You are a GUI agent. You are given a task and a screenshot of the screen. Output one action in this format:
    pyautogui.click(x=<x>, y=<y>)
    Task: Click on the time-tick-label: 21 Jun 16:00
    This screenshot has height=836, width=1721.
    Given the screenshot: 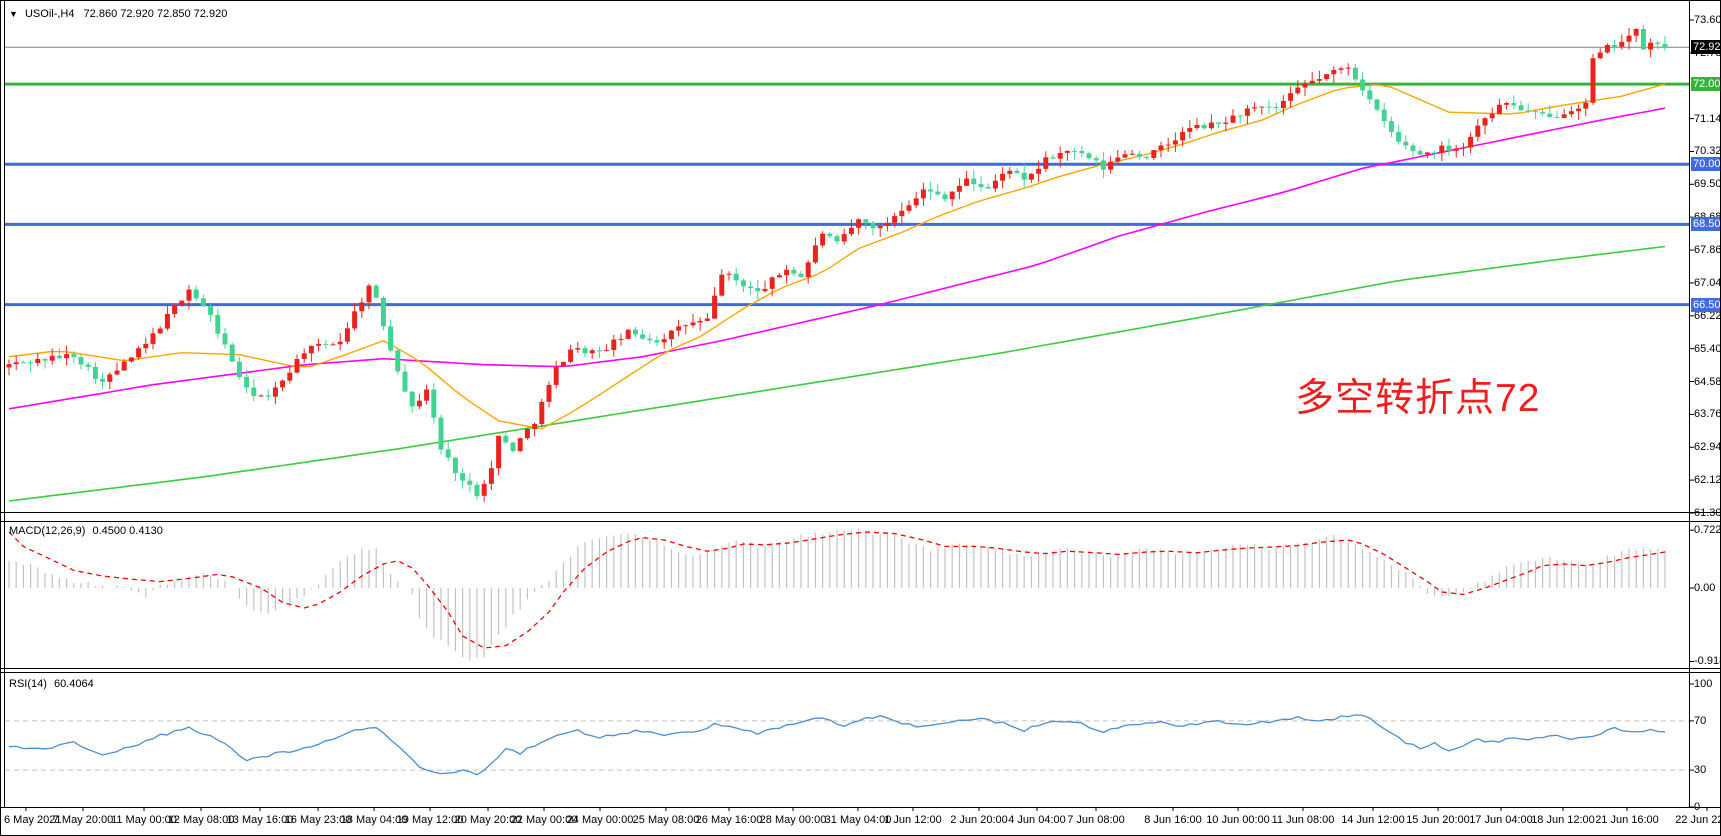 What is the action you would take?
    pyautogui.click(x=1627, y=820)
    